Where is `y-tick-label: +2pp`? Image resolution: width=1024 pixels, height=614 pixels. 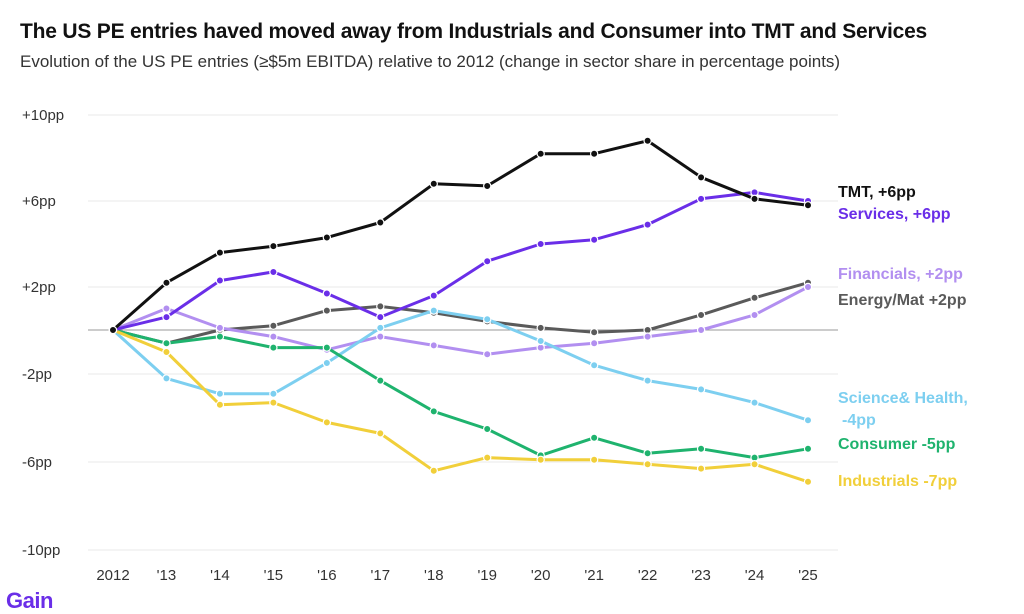 y-tick-label: +2pp is located at coordinates (39, 287).